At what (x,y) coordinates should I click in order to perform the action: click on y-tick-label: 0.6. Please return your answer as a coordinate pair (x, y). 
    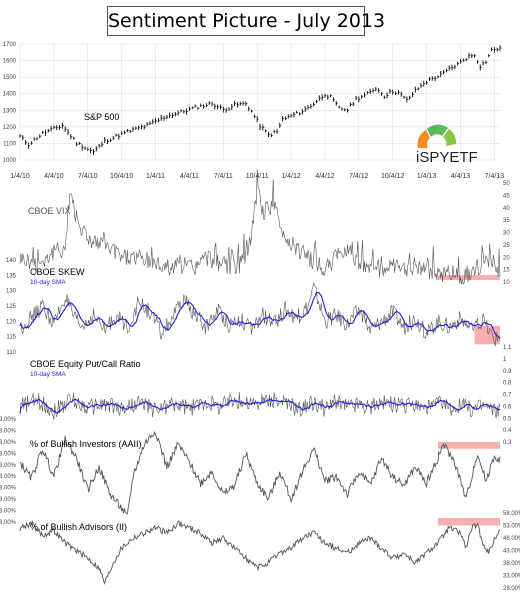
    Looking at the image, I should click on (507, 407).